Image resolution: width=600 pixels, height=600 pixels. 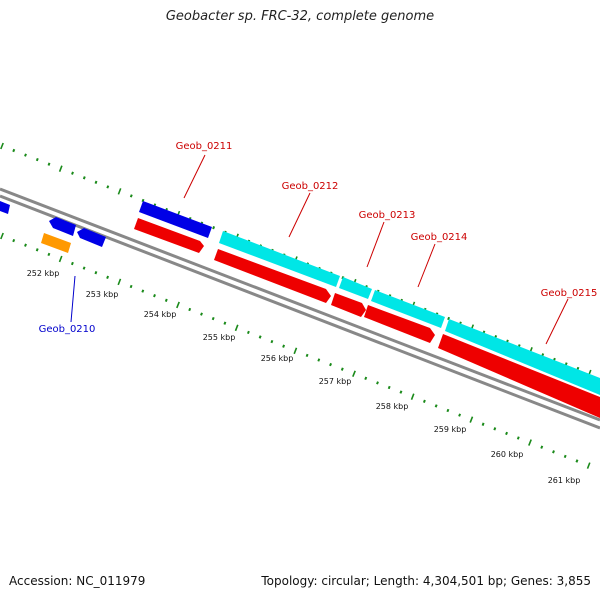 I want to click on feature-geob-0211-forward, so click(x=175, y=219).